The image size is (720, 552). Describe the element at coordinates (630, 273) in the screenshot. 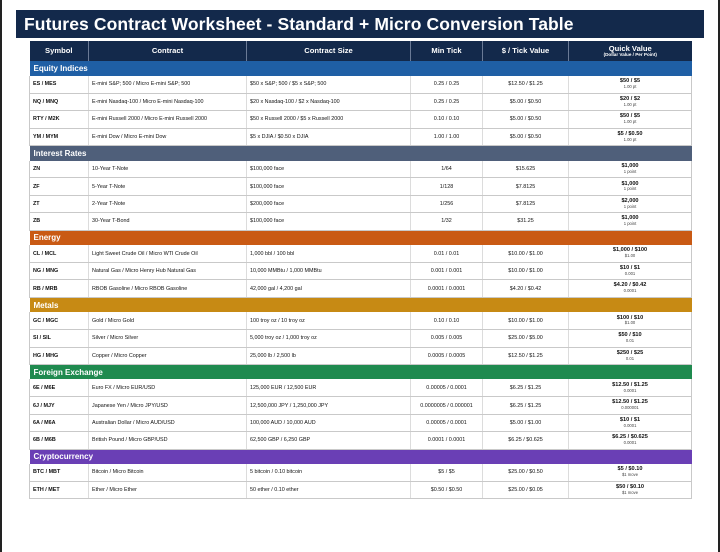

I see `quick-value-note: 0.001` at that location.